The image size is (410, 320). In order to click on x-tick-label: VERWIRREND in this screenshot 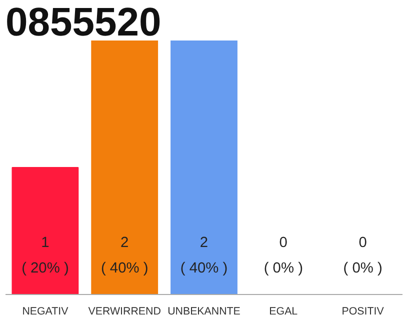, I will do `click(125, 312)`.